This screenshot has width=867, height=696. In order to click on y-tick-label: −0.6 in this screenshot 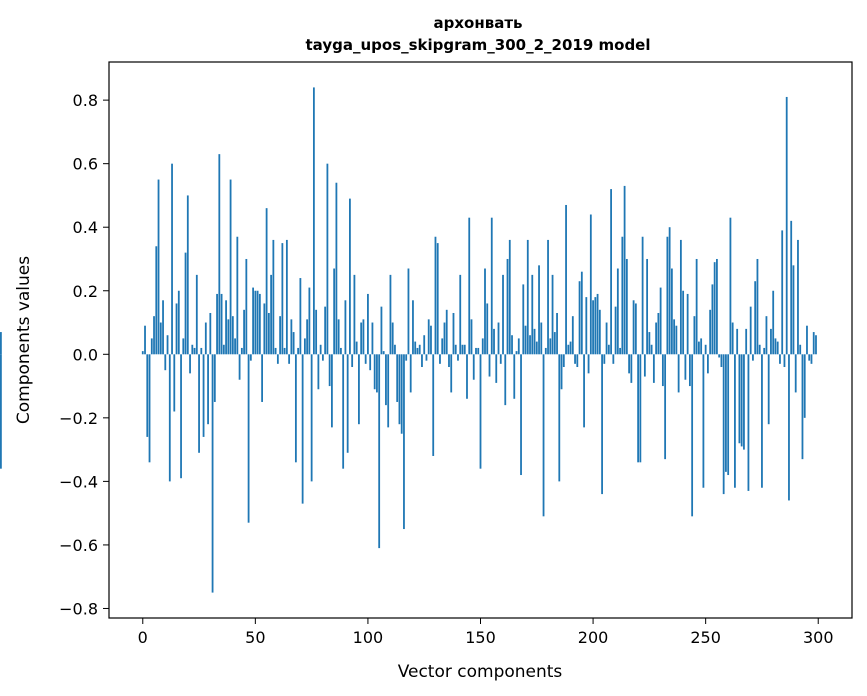, I will do `click(78, 545)`.